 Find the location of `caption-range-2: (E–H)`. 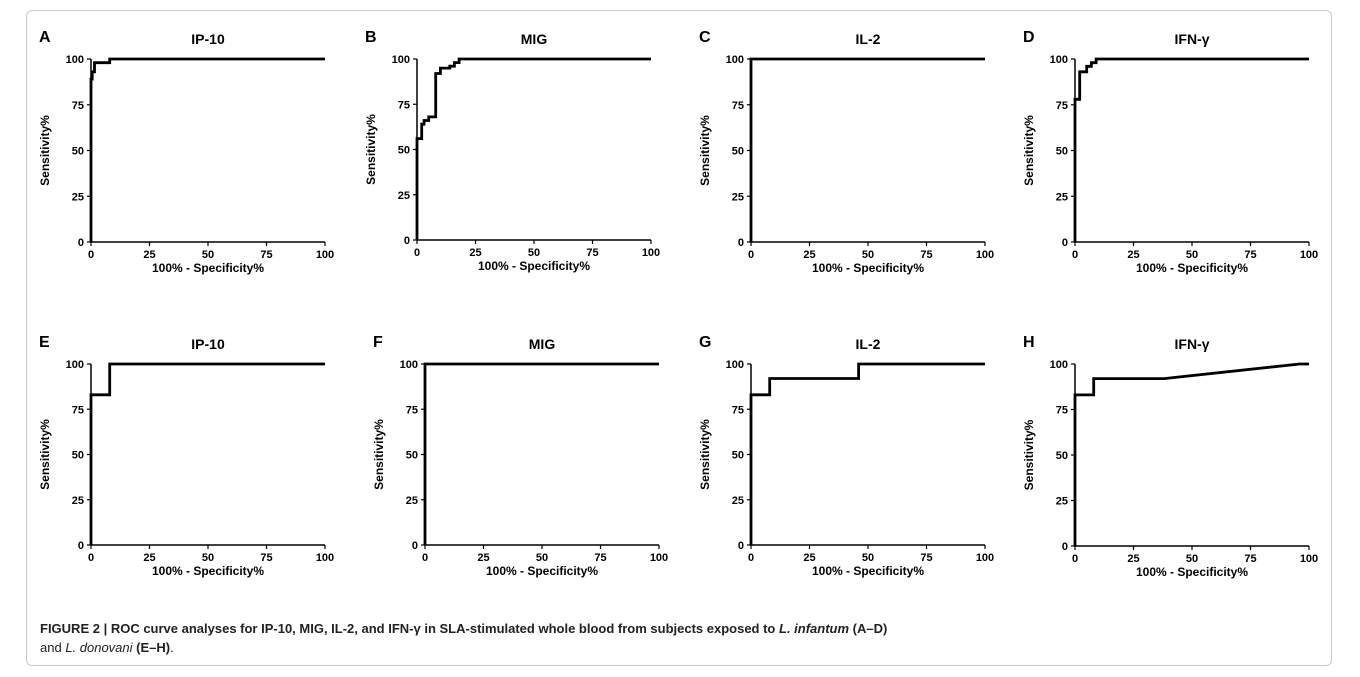

caption-range-2: (E–H) is located at coordinates (153, 647).